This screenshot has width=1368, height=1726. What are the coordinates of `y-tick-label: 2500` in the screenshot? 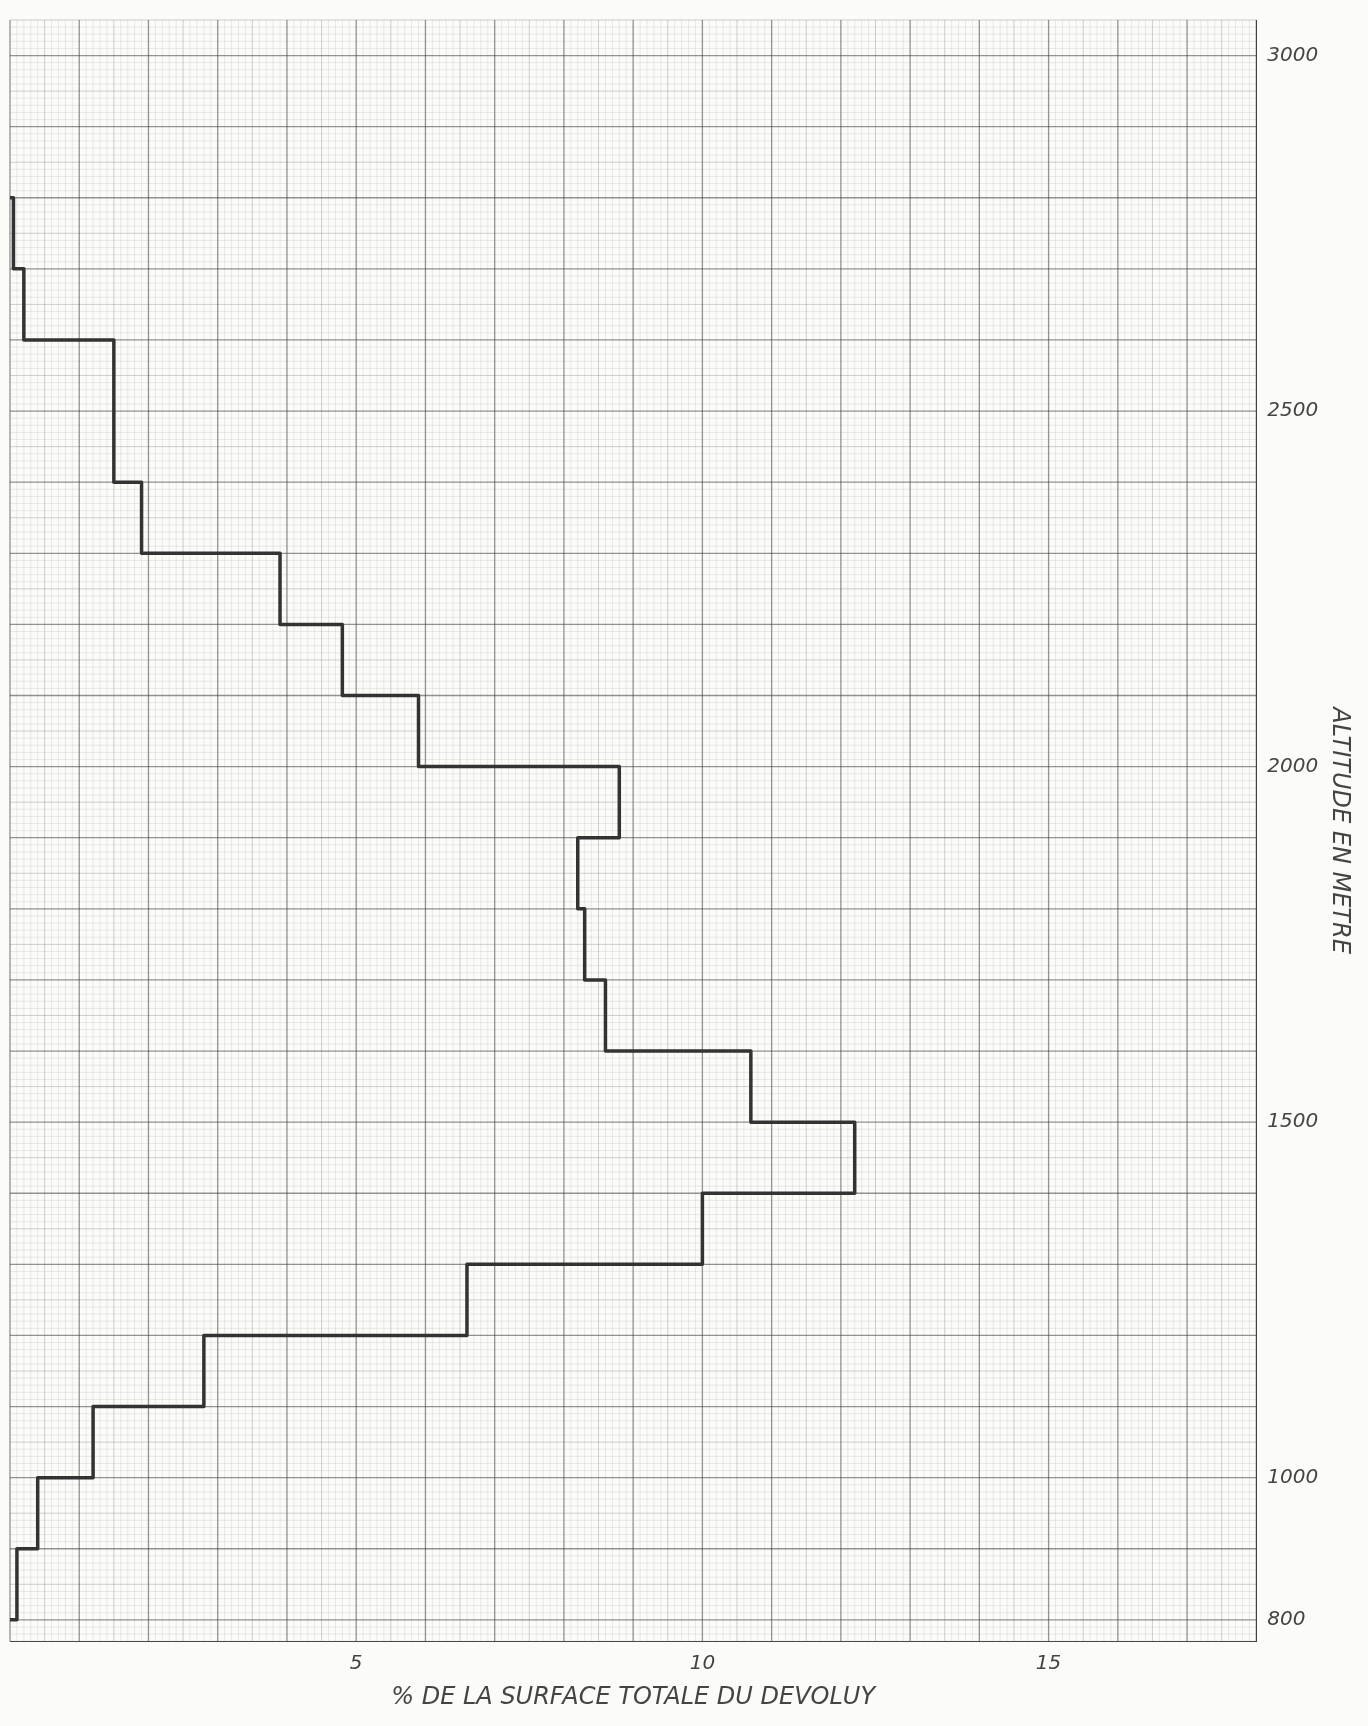 It's located at (1293, 409).